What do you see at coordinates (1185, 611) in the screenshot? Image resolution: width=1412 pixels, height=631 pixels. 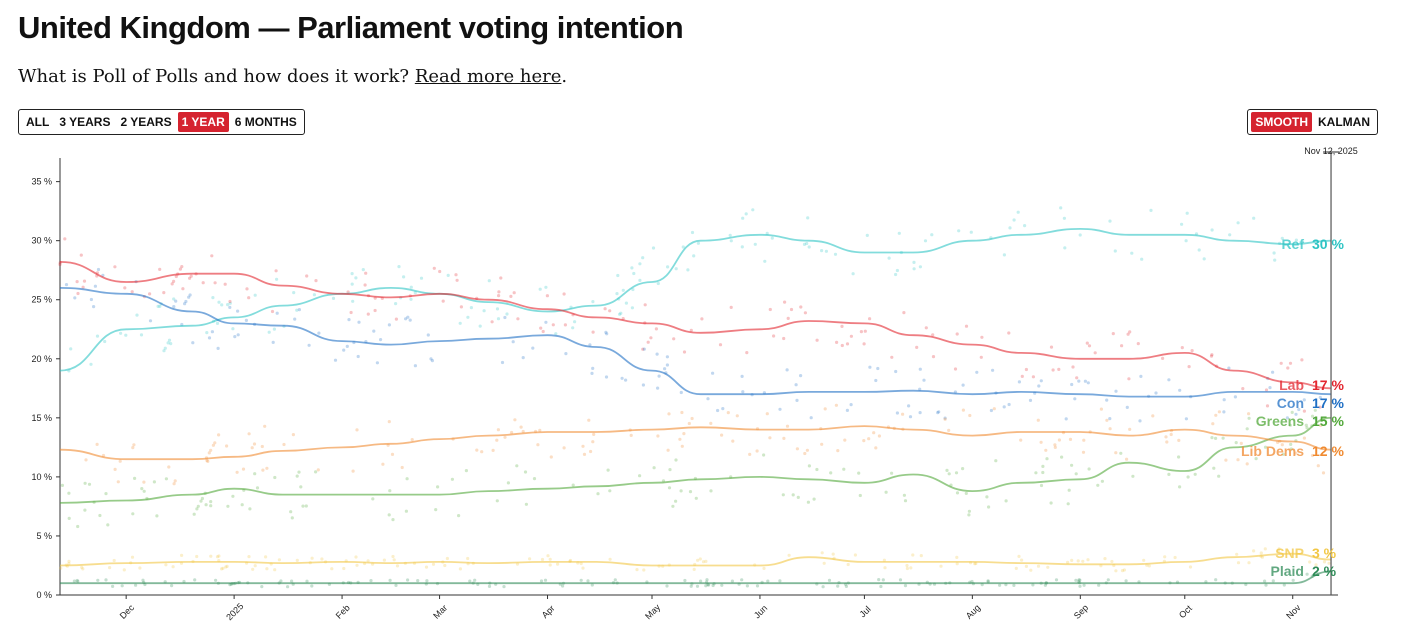 I see `x-tick-label: Oct` at bounding box center [1185, 611].